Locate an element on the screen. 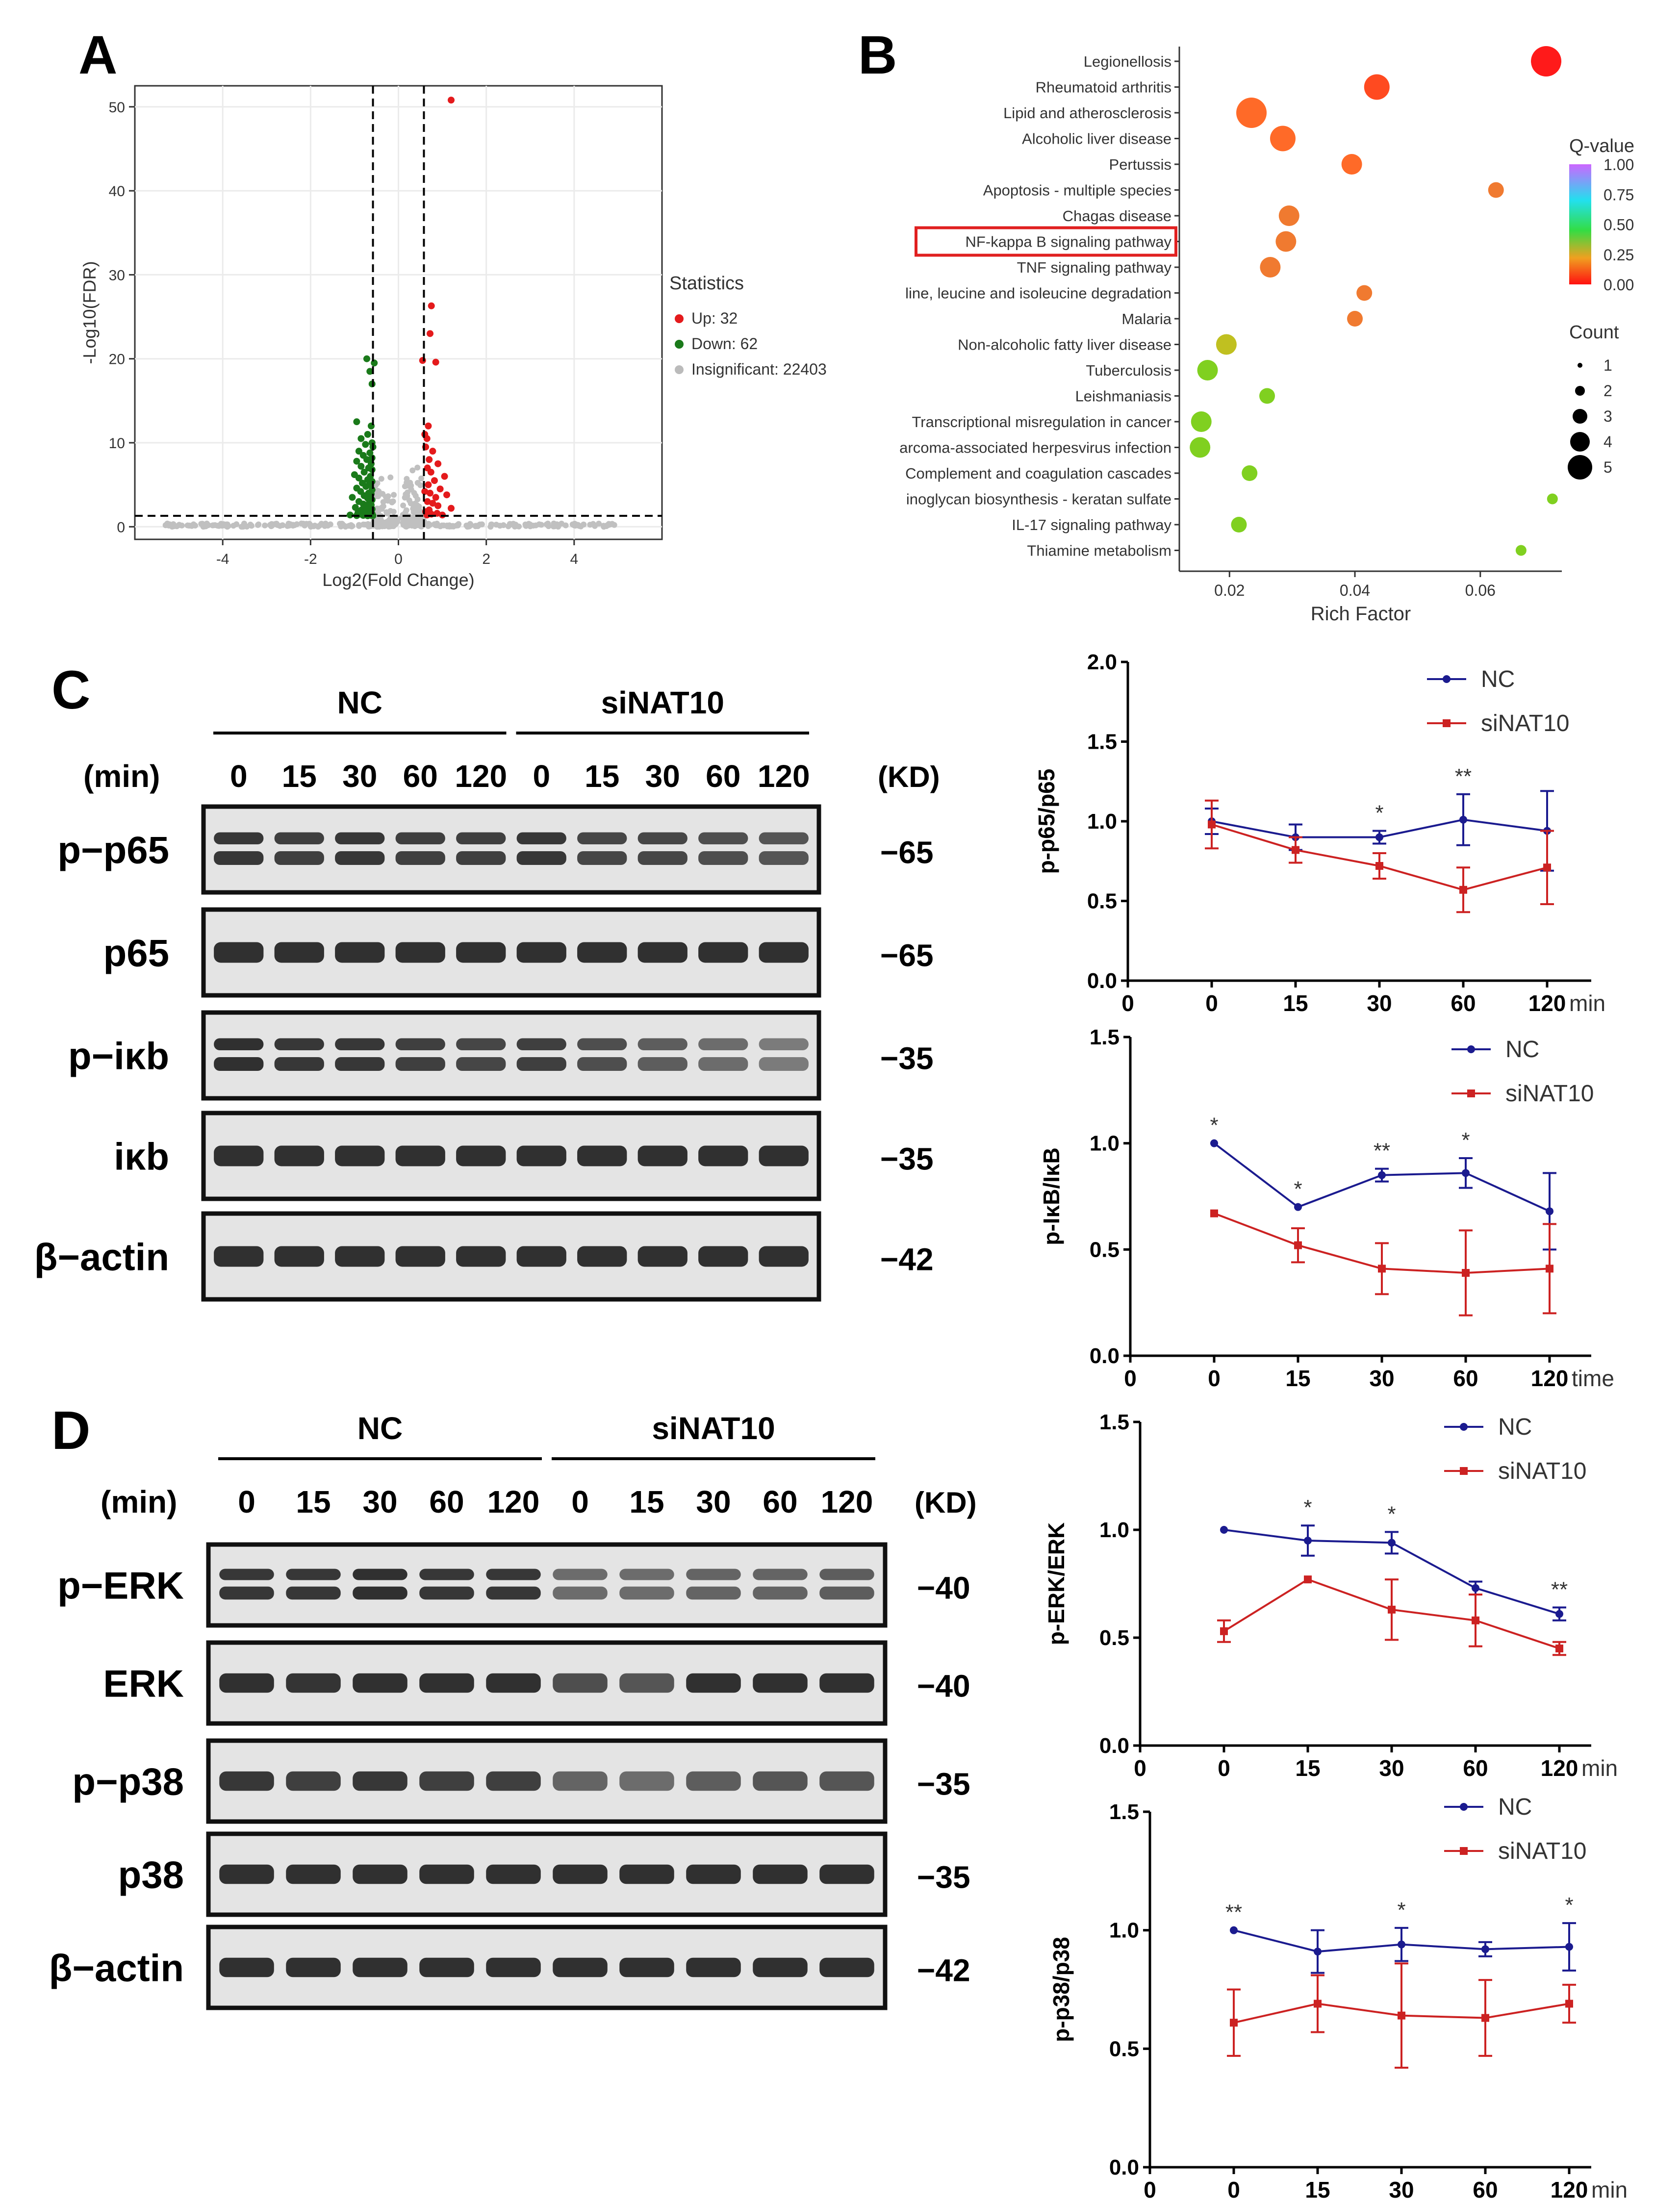 Image resolution: width=1680 pixels, height=2204 pixels. blot-kd-label: −40 is located at coordinates (943, 1588).